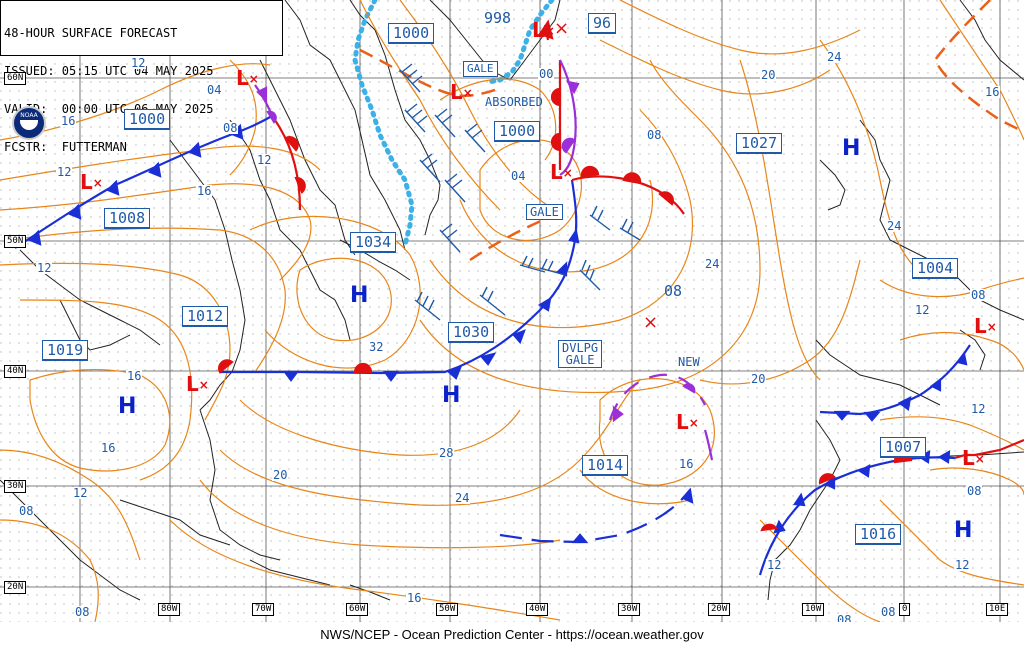 Image resolution: width=1024 pixels, height=652 pixels. I want to click on lat-label-30n: 30N, so click(15, 486).